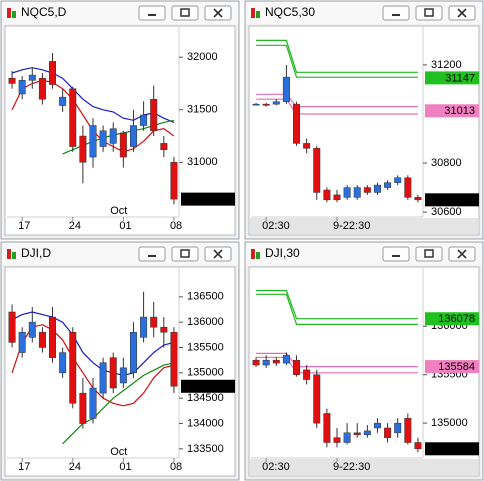 Image resolution: width=484 pixels, height=481 pixels. Describe the element at coordinates (125, 226) in the screenshot. I see `x-tick-label: 01` at that location.